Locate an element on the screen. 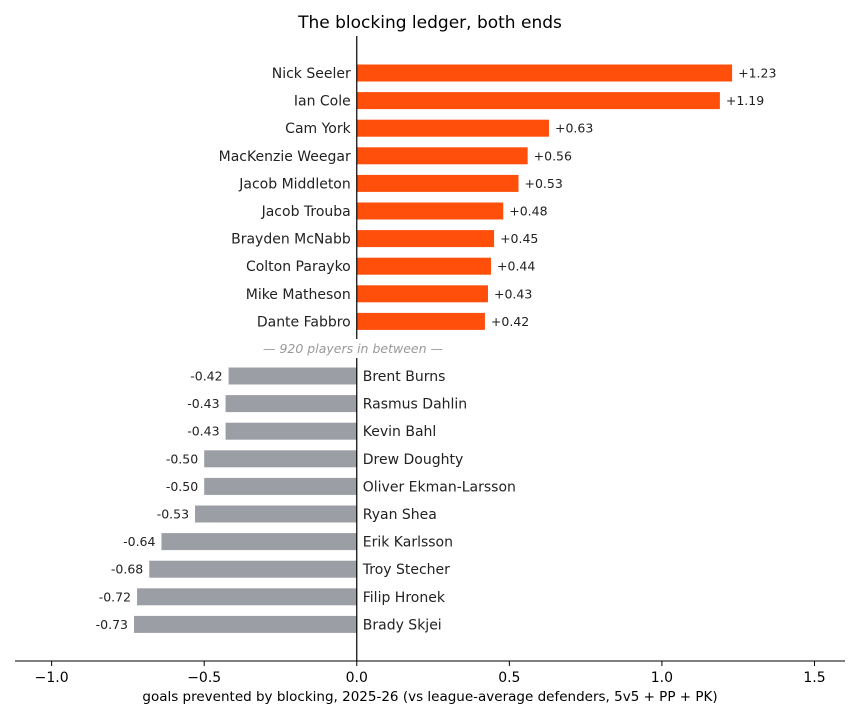 The image size is (860, 720). value-label: +1.19 is located at coordinates (745, 100).